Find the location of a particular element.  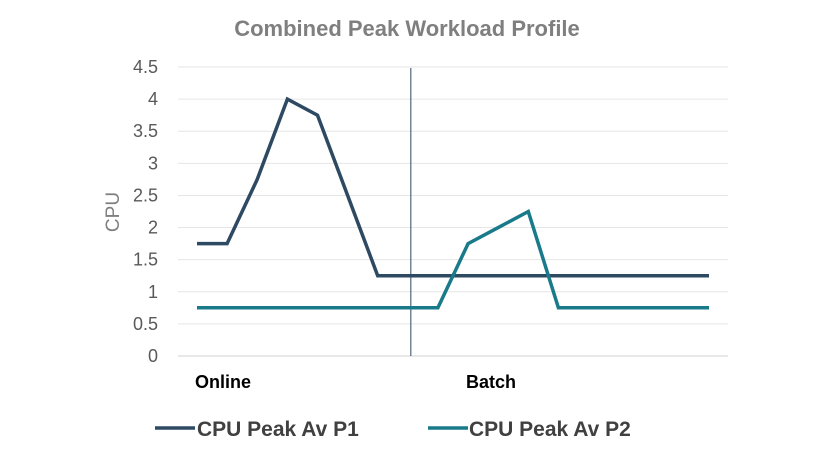

y-tick-label: 4 is located at coordinates (153, 99).